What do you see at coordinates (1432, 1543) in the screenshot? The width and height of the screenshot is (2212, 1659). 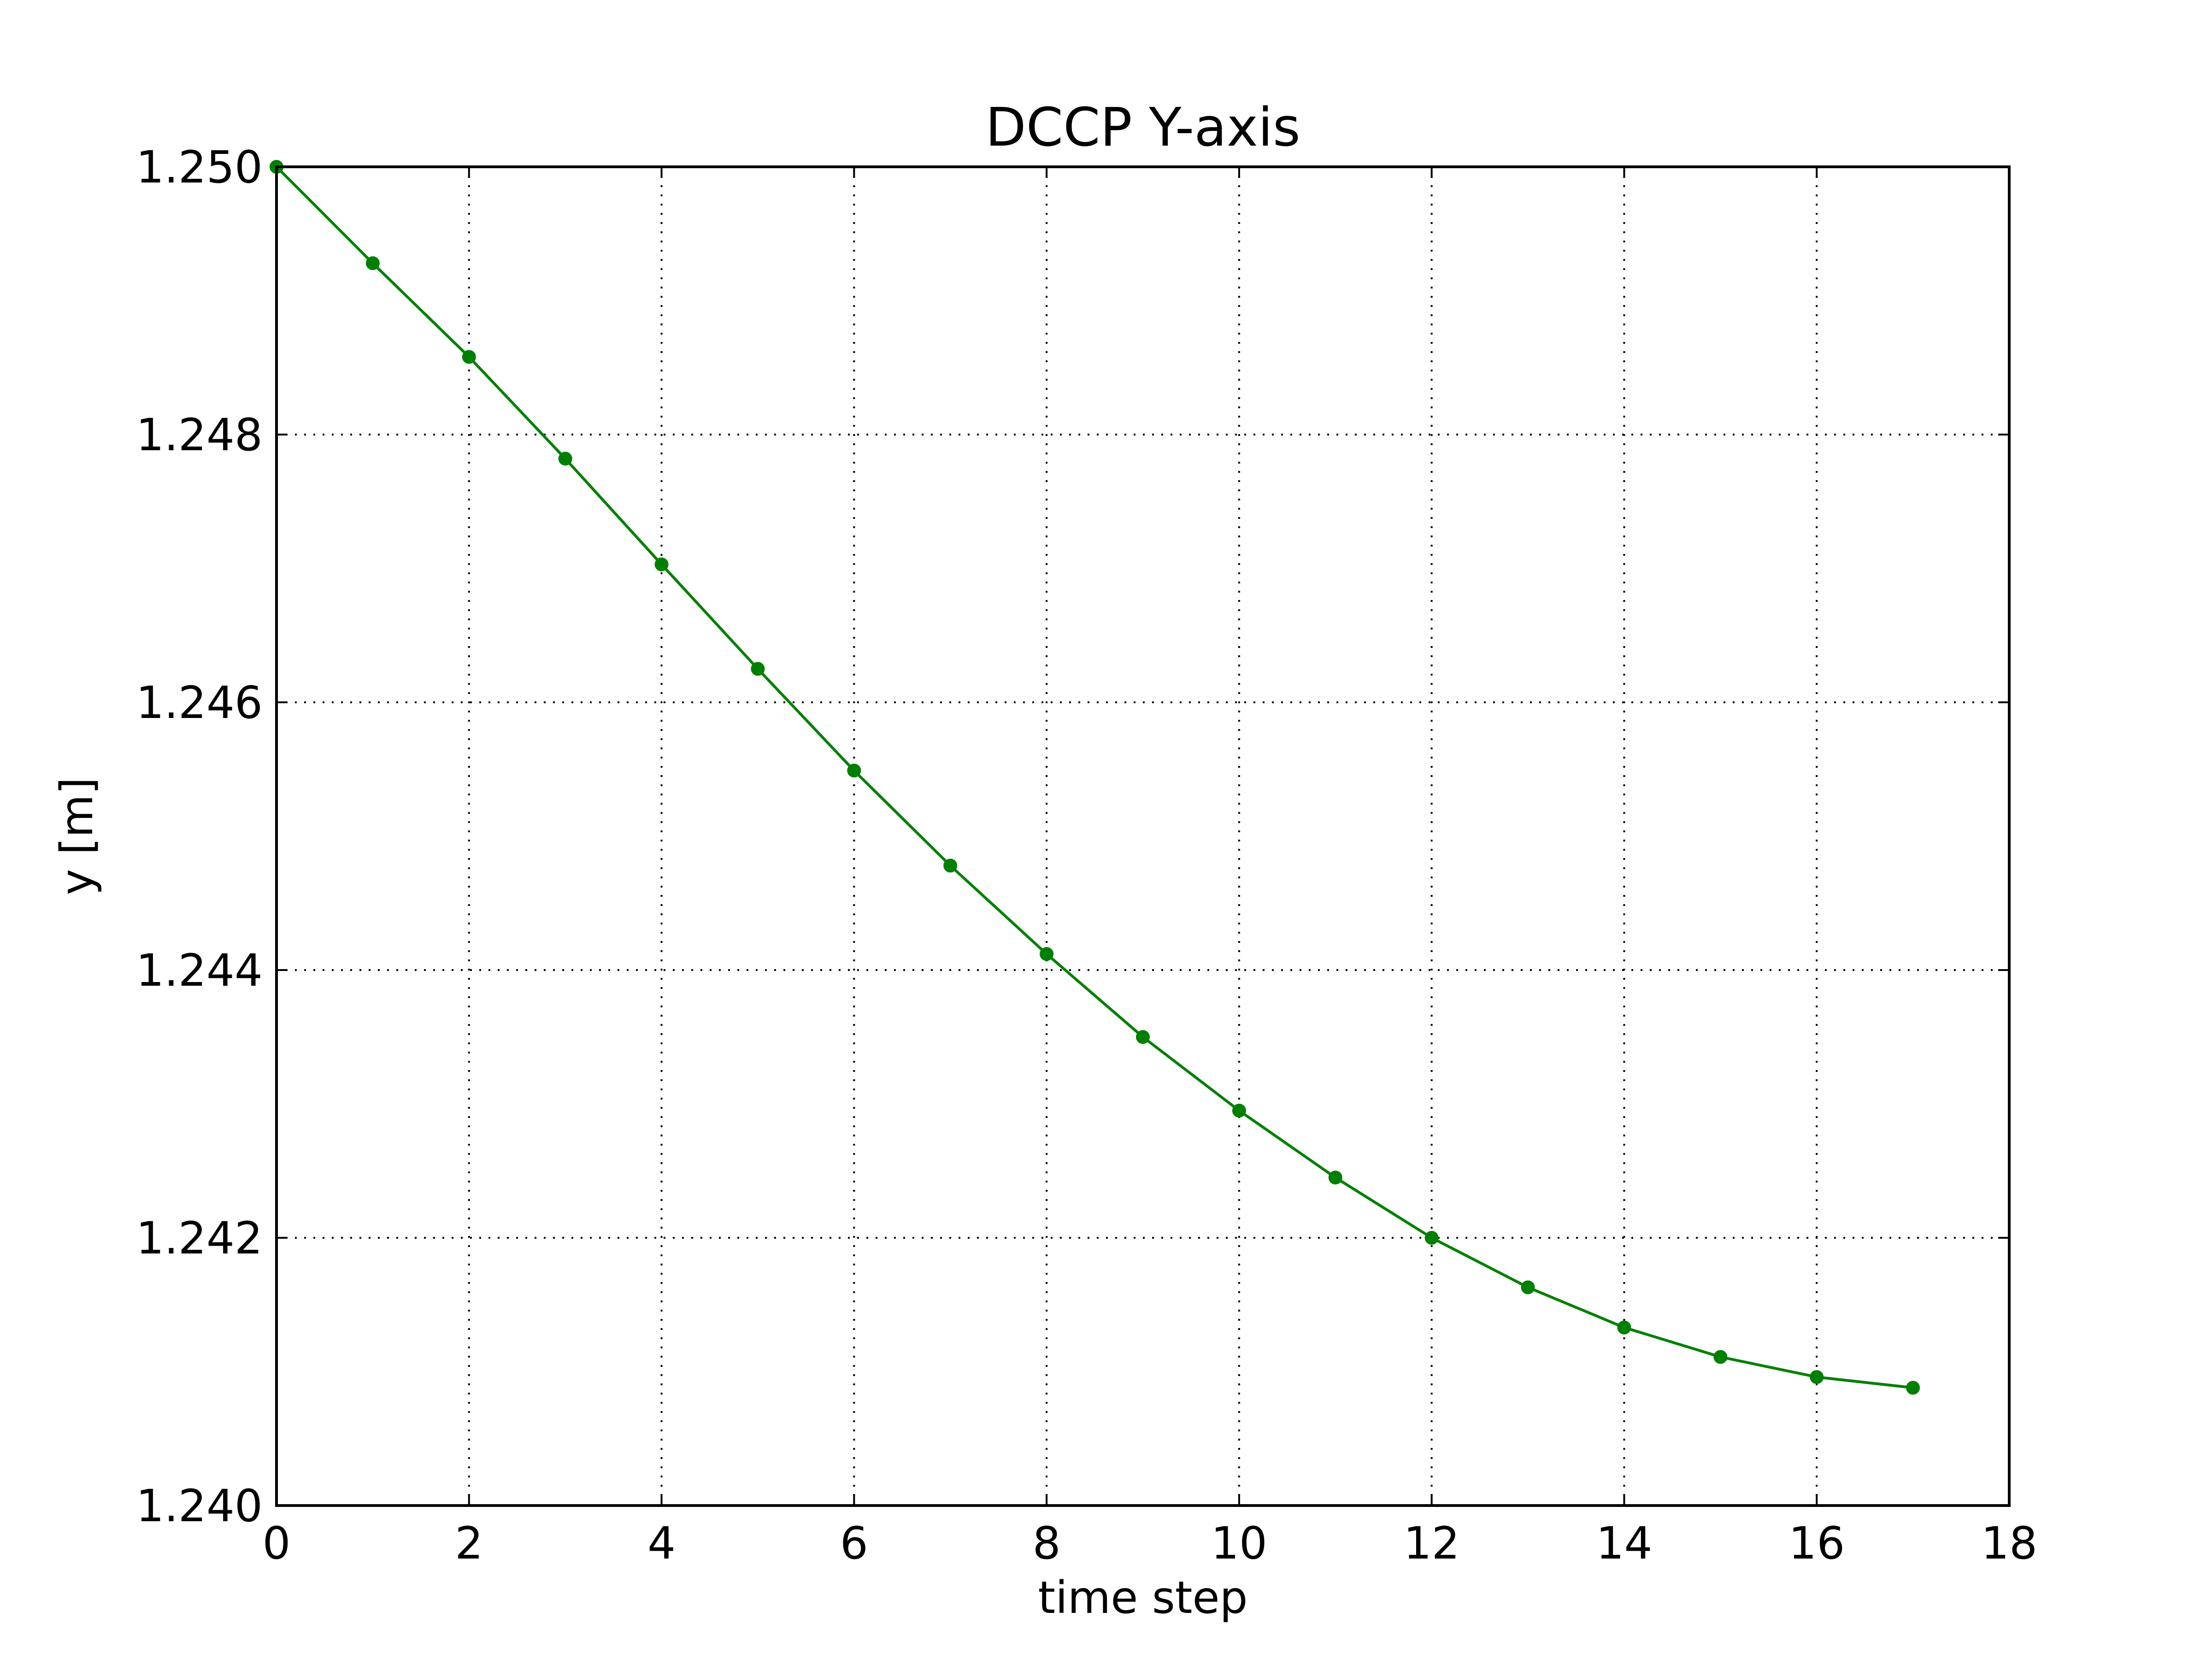 I see `x-tick-label: 12` at bounding box center [1432, 1543].